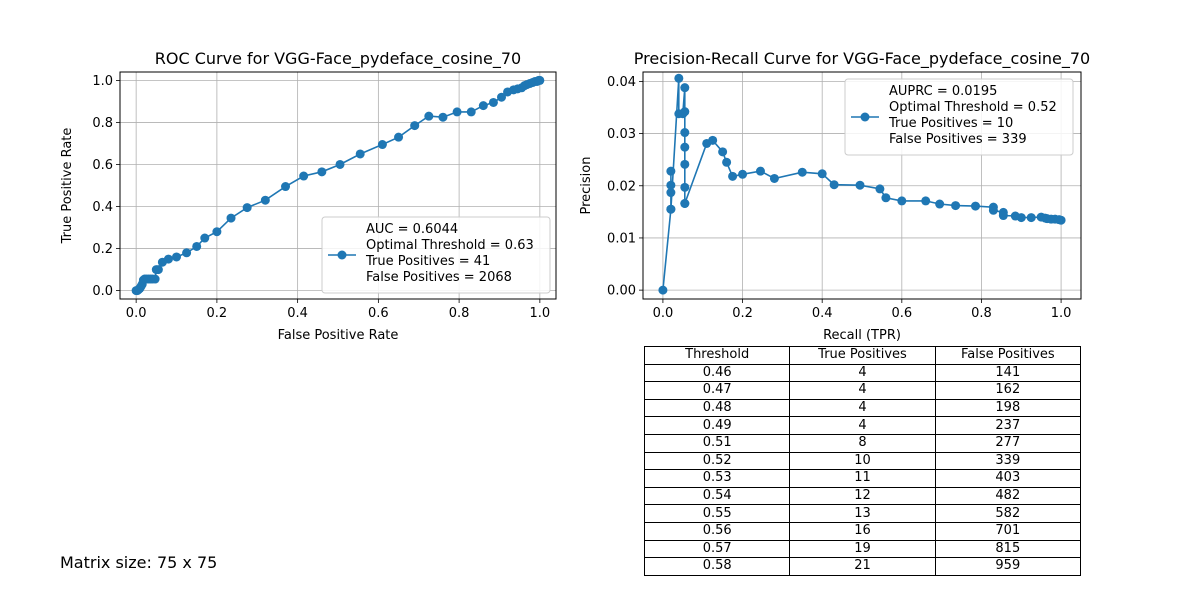  I want to click on table-cell: 403, so click(1008, 478).